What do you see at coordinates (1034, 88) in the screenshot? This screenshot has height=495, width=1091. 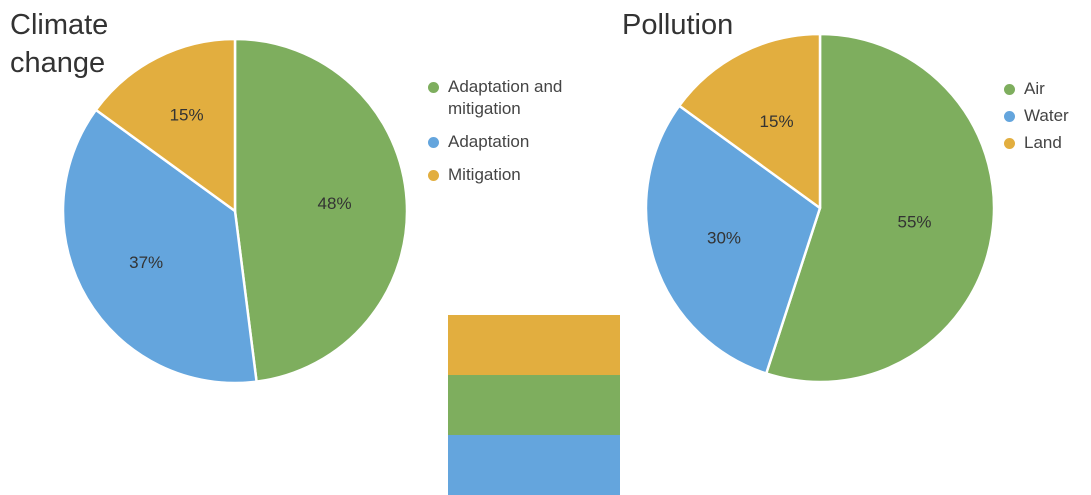 I see `legend-label: Air` at bounding box center [1034, 88].